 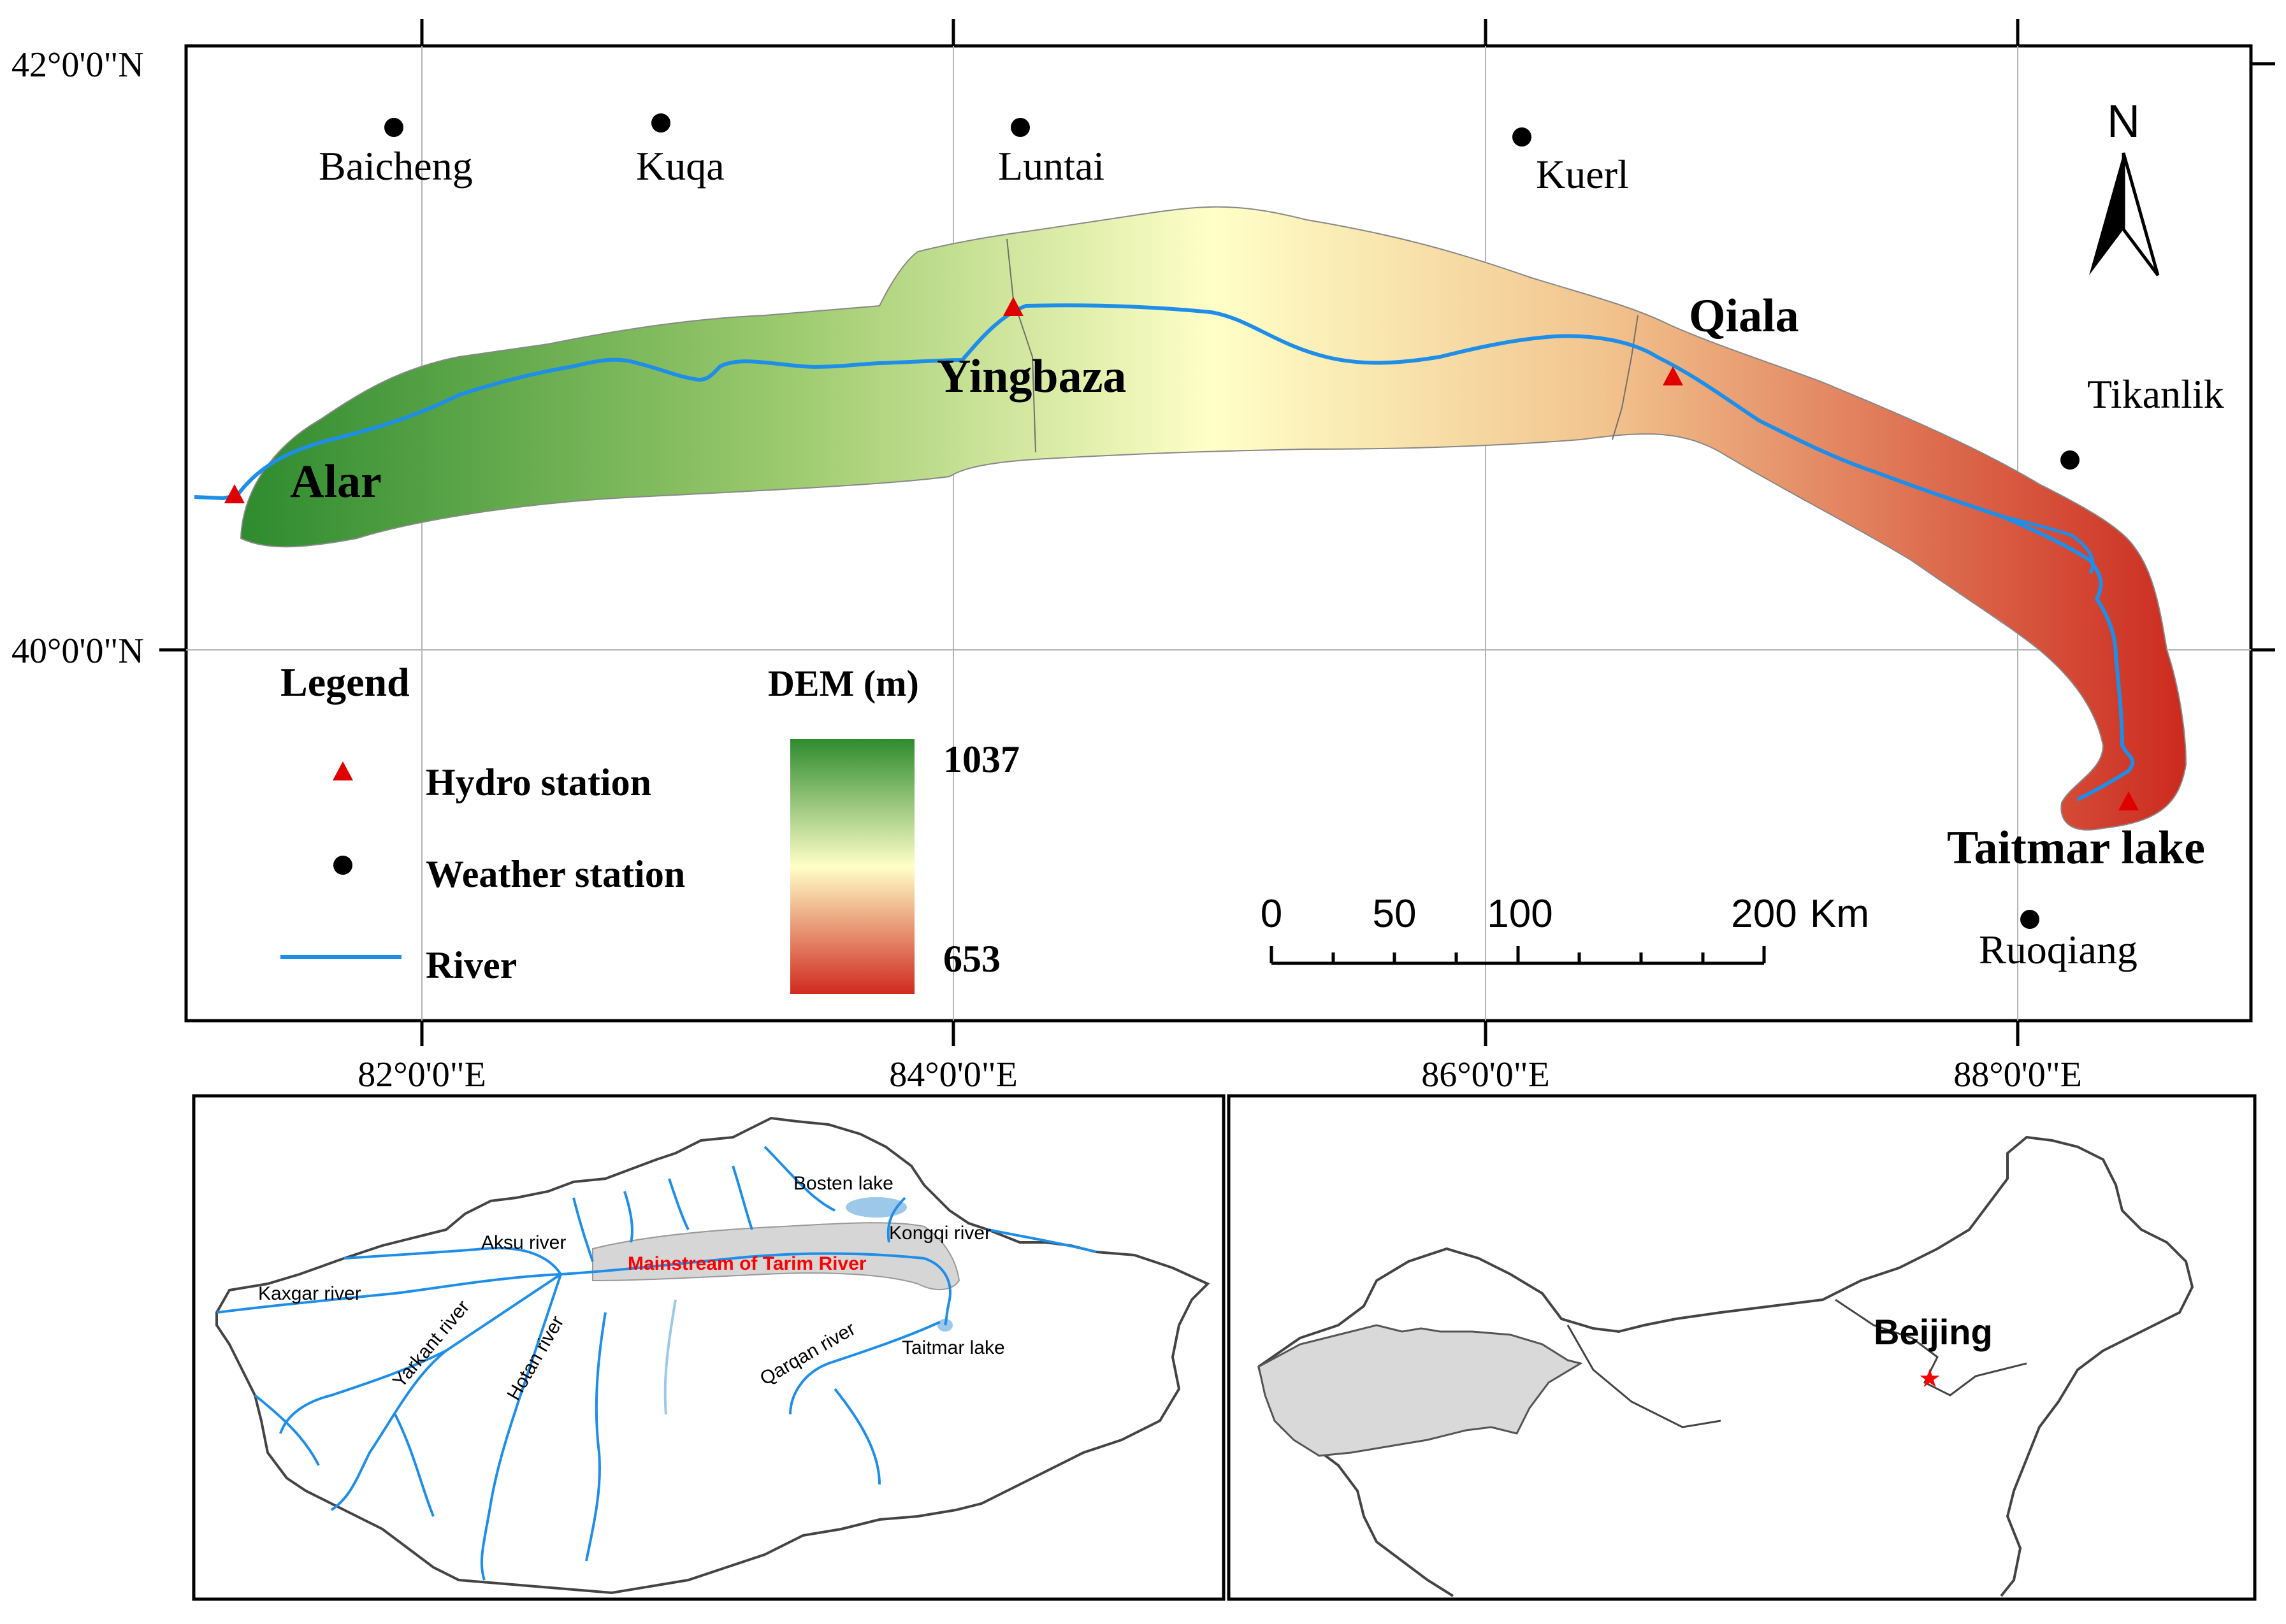 What do you see at coordinates (1323, 345) in the screenshot?
I see `section-dividers` at bounding box center [1323, 345].